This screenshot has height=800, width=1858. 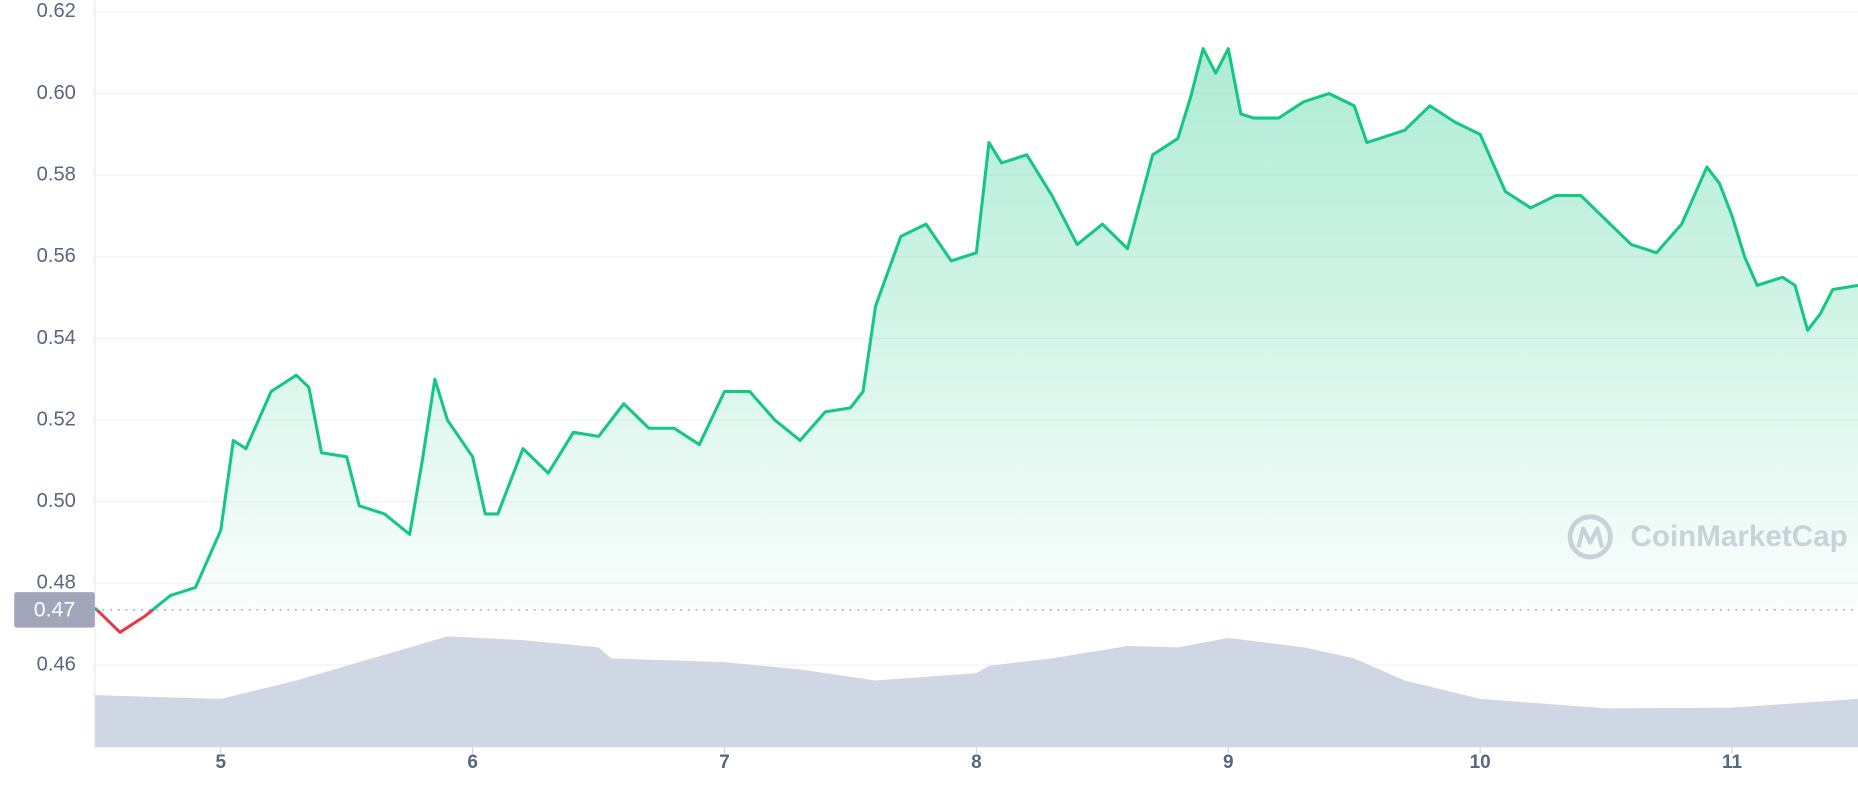 I want to click on watermark-text: CoinMarketCap, so click(x=1738, y=536).